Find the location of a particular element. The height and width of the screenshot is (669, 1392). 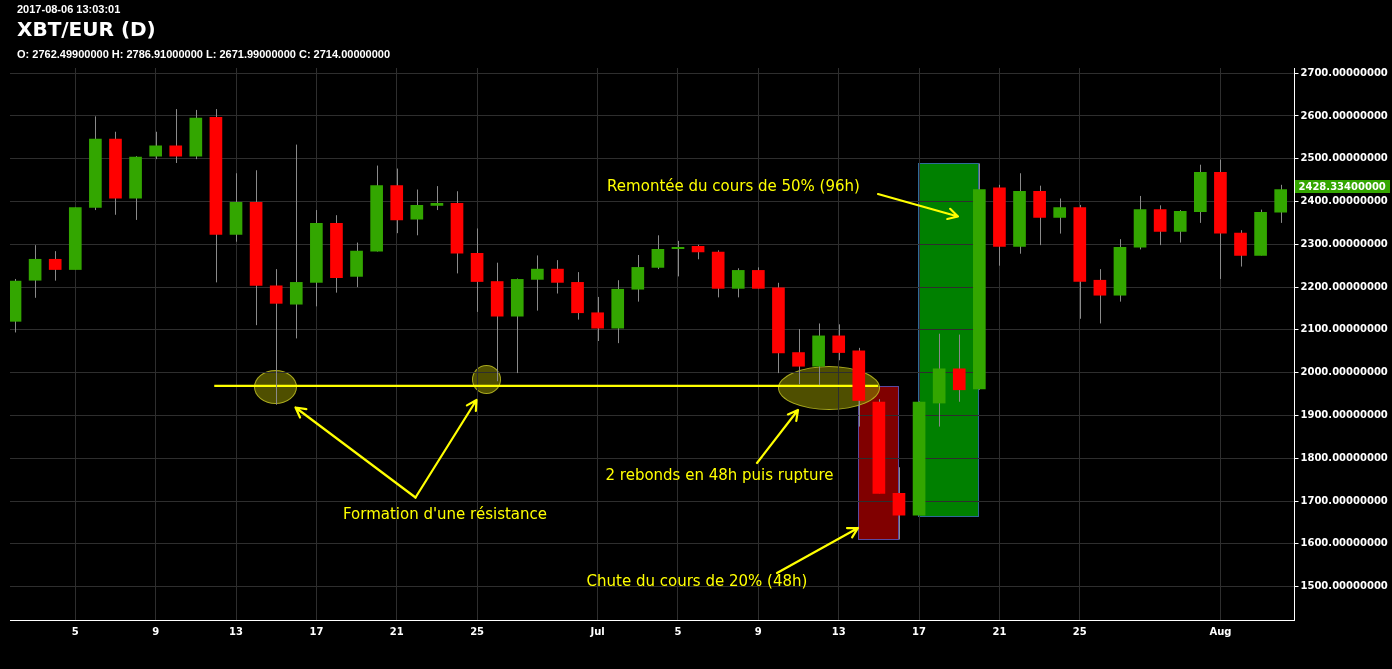

text: 2428.33400000 is located at coordinates (1342, 186).